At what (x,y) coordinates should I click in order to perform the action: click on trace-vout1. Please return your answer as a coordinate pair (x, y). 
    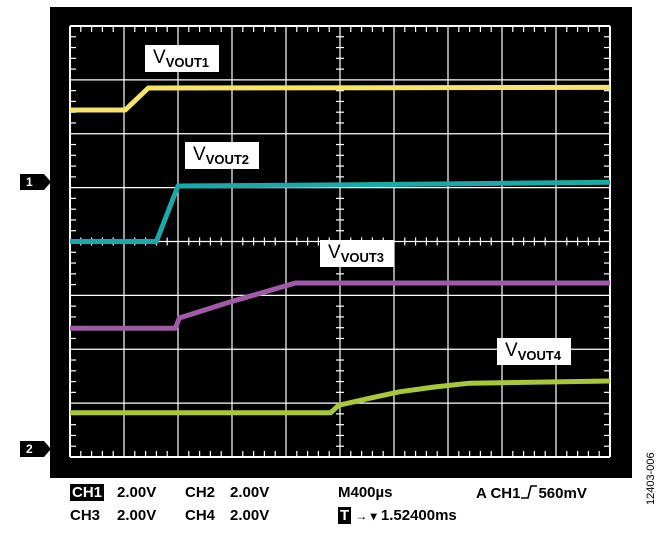
    Looking at the image, I should click on (340, 98).